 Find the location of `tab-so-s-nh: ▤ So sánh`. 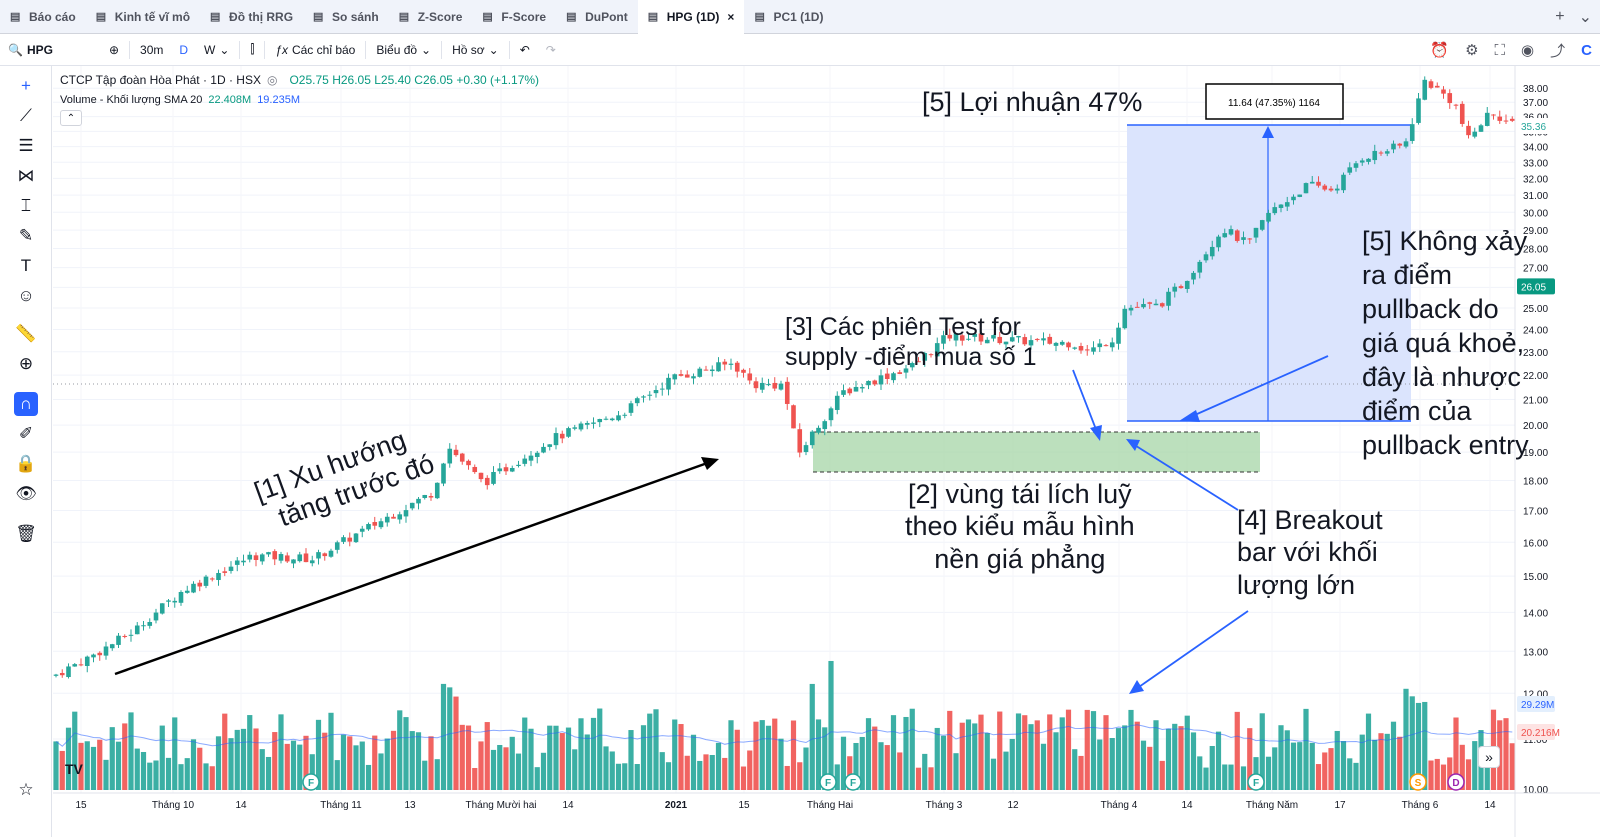

tab-so-s-nh: ▤ So sánh is located at coordinates (346, 17).